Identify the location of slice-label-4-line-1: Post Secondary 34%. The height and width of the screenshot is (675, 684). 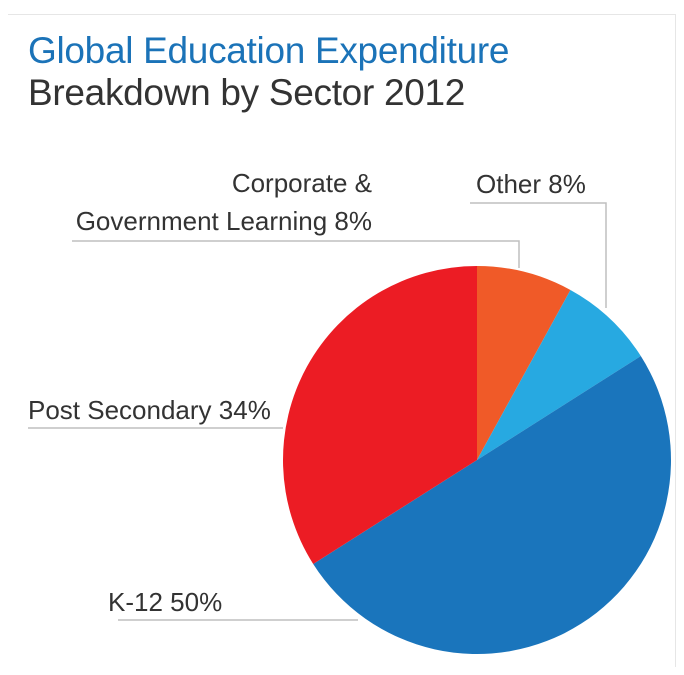
(149, 410).